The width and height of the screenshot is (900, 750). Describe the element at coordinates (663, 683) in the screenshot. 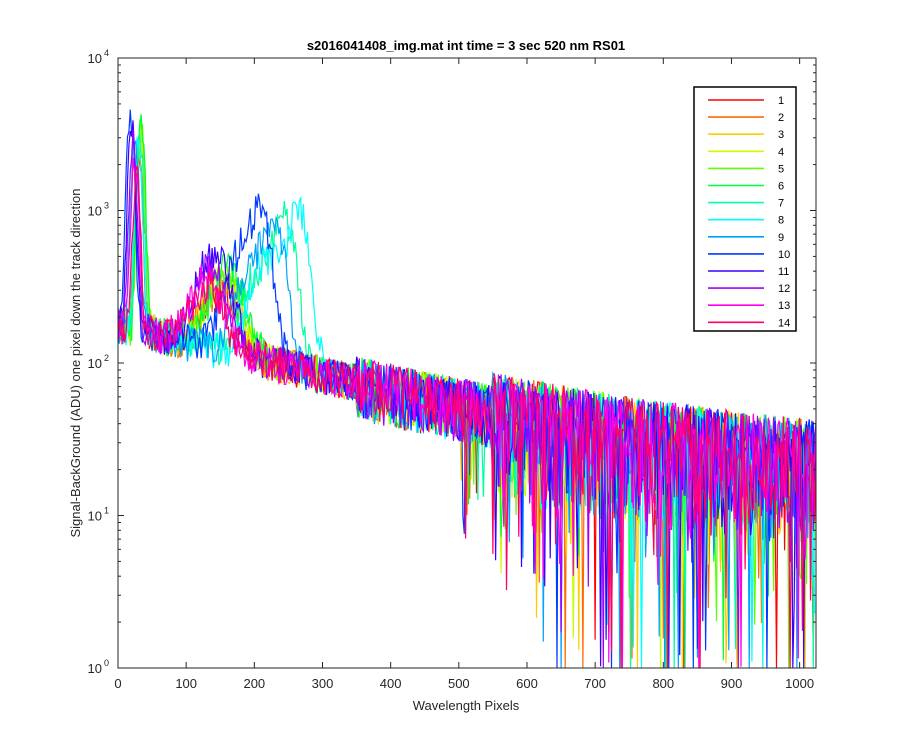

I see `x-tick-label: 800` at that location.